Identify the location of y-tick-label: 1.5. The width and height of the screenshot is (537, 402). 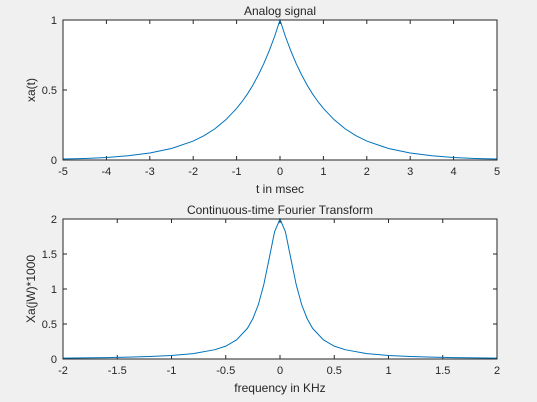
(49, 255).